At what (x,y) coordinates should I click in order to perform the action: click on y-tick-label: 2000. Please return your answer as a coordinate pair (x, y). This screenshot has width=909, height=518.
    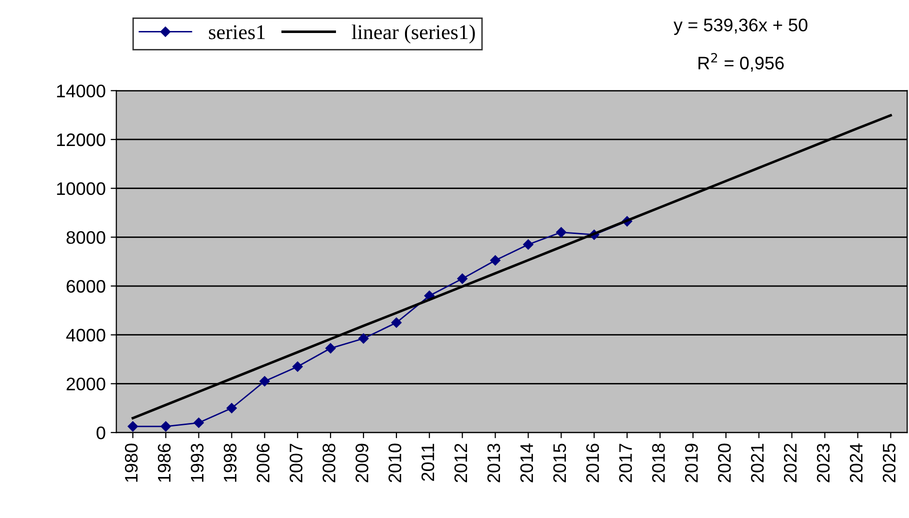
    Looking at the image, I should click on (86, 384).